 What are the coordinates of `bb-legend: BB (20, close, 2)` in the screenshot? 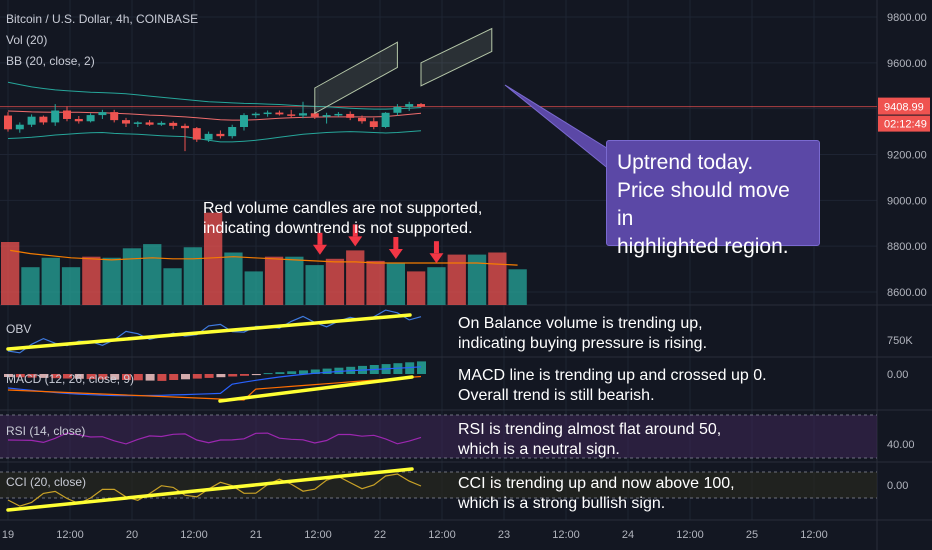 It's located at (50, 61).